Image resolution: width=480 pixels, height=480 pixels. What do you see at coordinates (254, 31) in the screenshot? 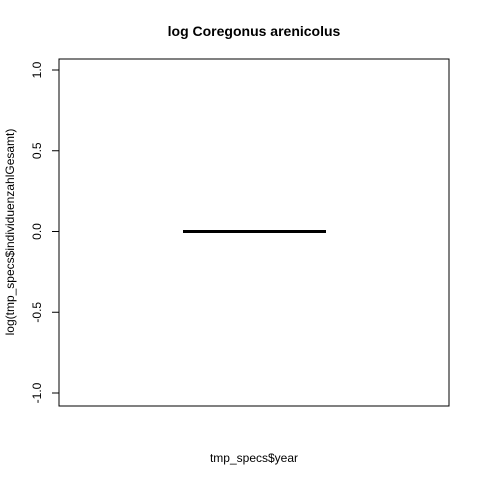
I see `chart-title: log Coregonus arenicolus` at bounding box center [254, 31].